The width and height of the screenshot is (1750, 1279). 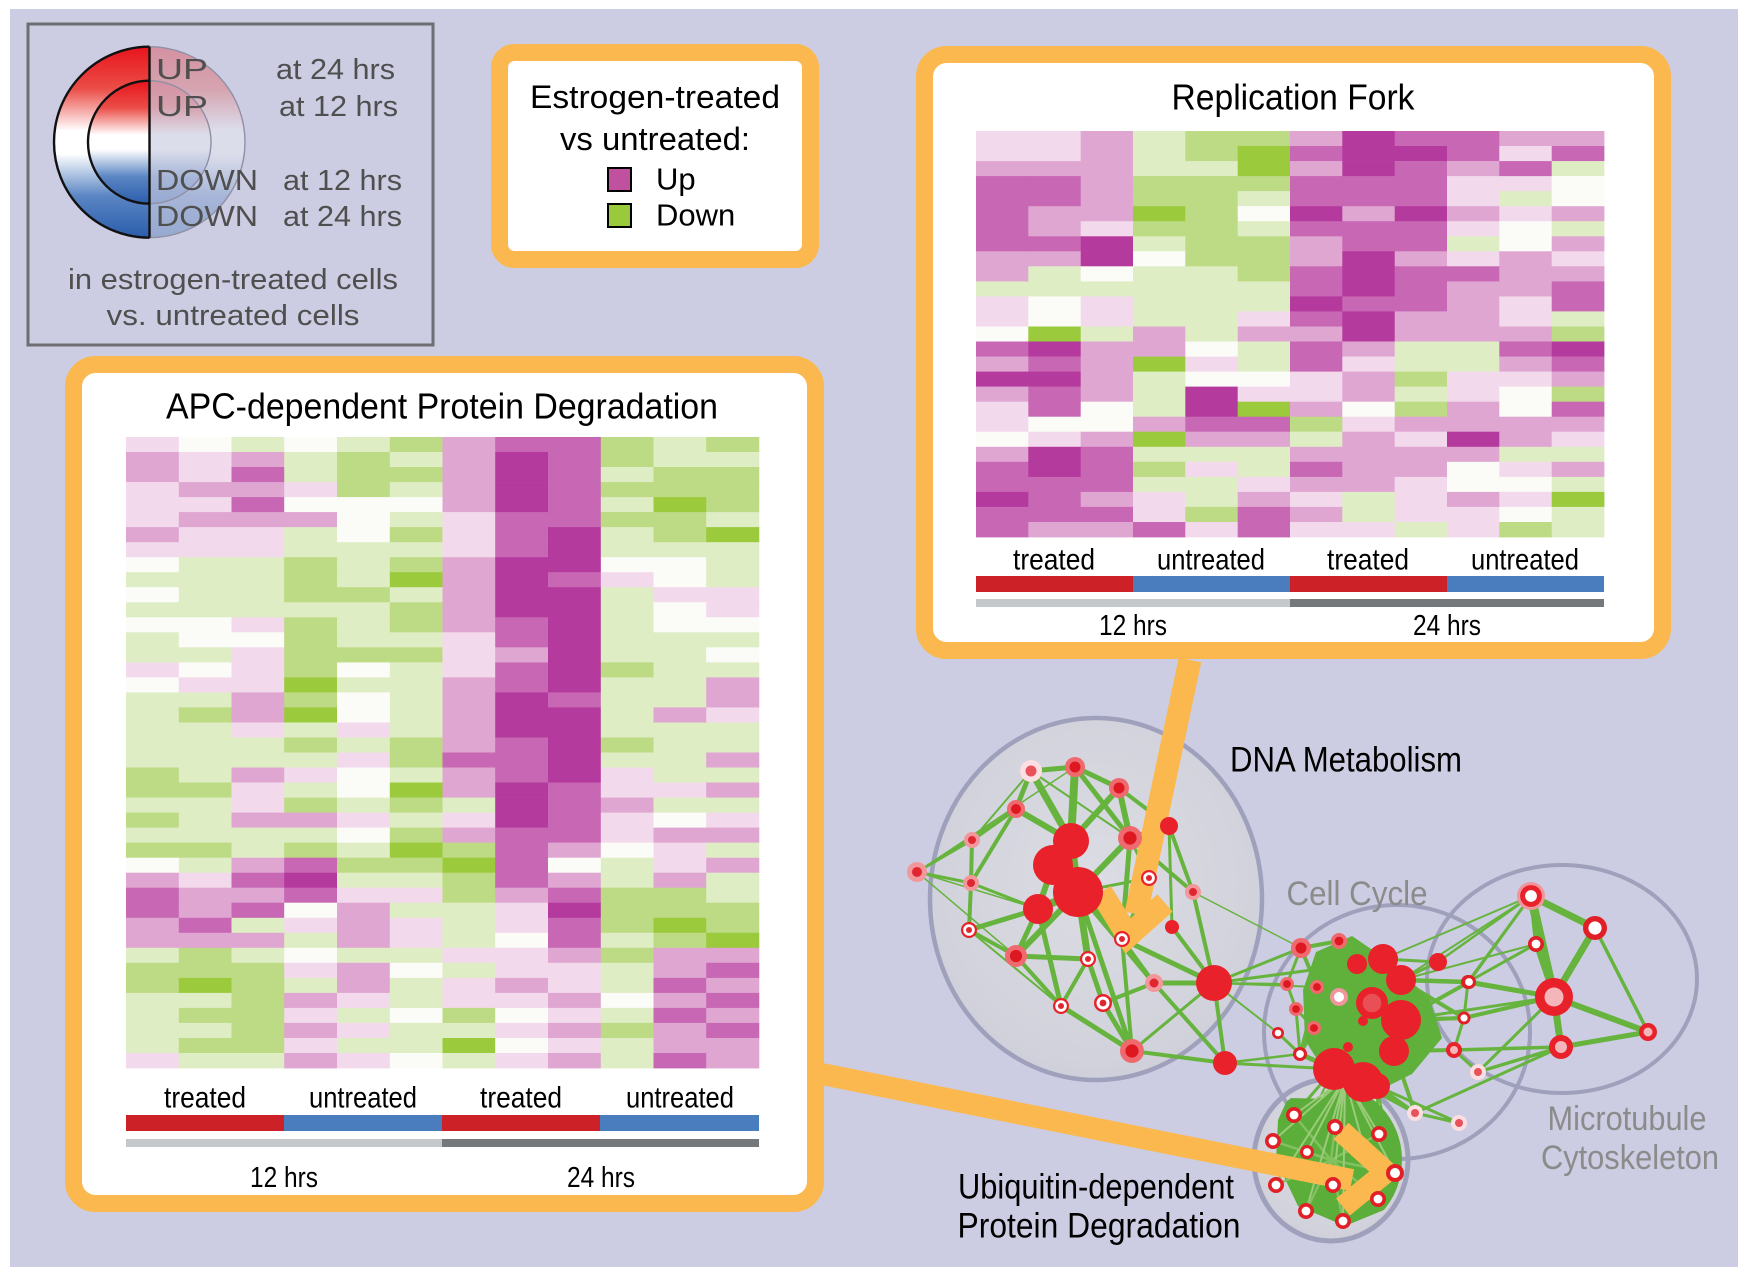 What do you see at coordinates (1096, 1187) in the screenshot?
I see `svg-text: Ubiquitin-dependent` at bounding box center [1096, 1187].